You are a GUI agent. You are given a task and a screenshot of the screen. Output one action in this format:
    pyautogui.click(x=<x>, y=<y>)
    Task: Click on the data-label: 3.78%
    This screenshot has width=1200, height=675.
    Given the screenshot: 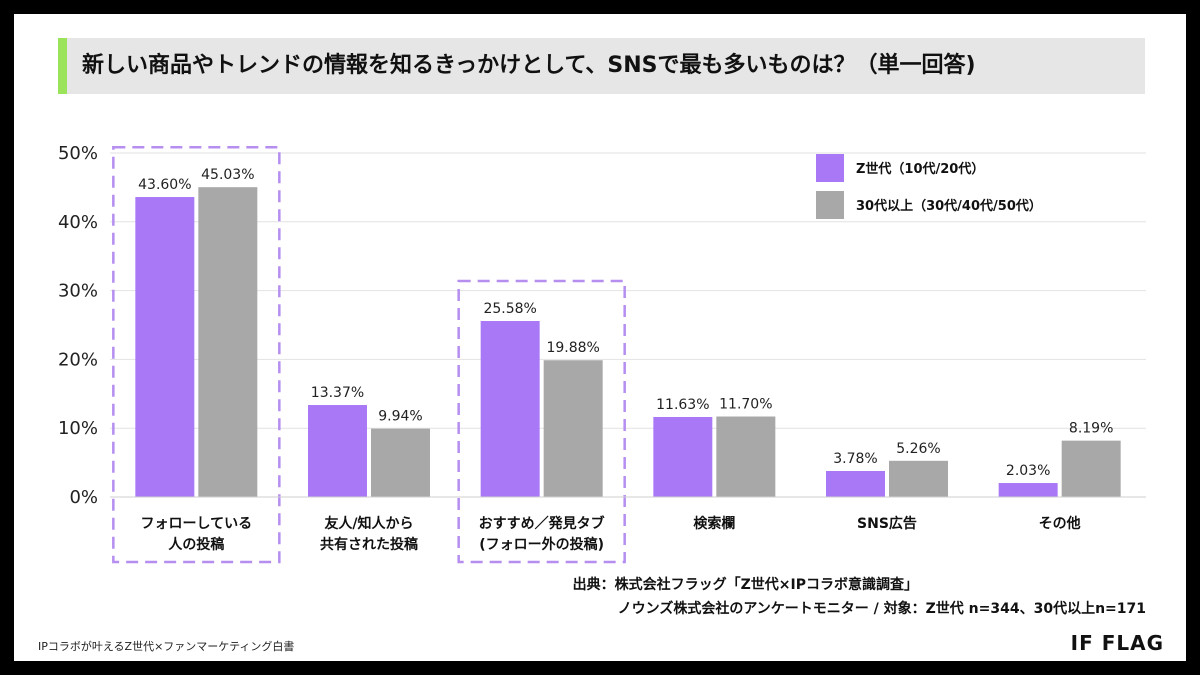 What is the action you would take?
    pyautogui.click(x=855, y=459)
    